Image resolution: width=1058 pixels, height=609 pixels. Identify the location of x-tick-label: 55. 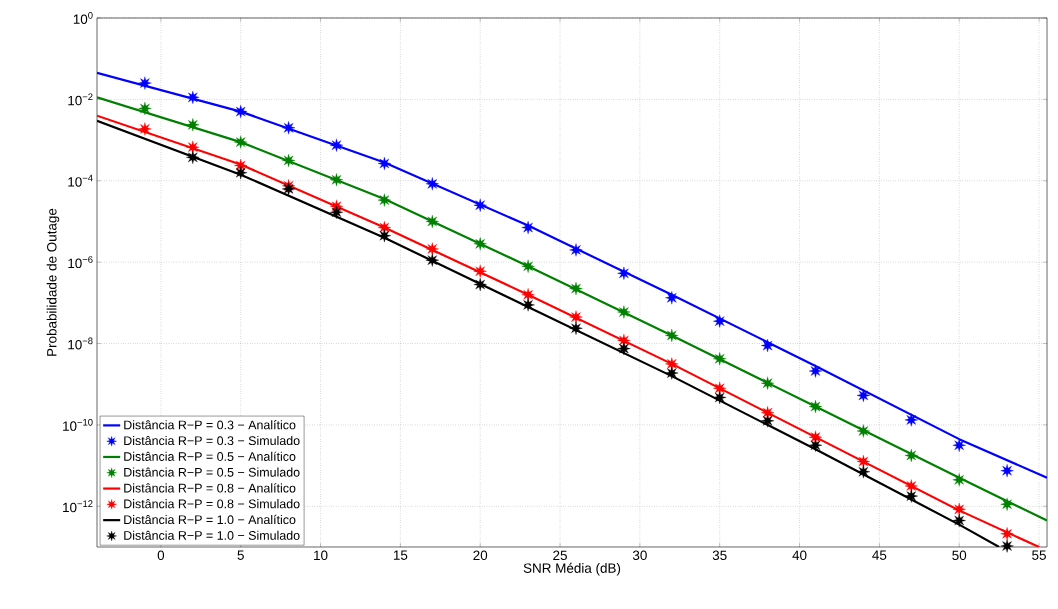
(1039, 555).